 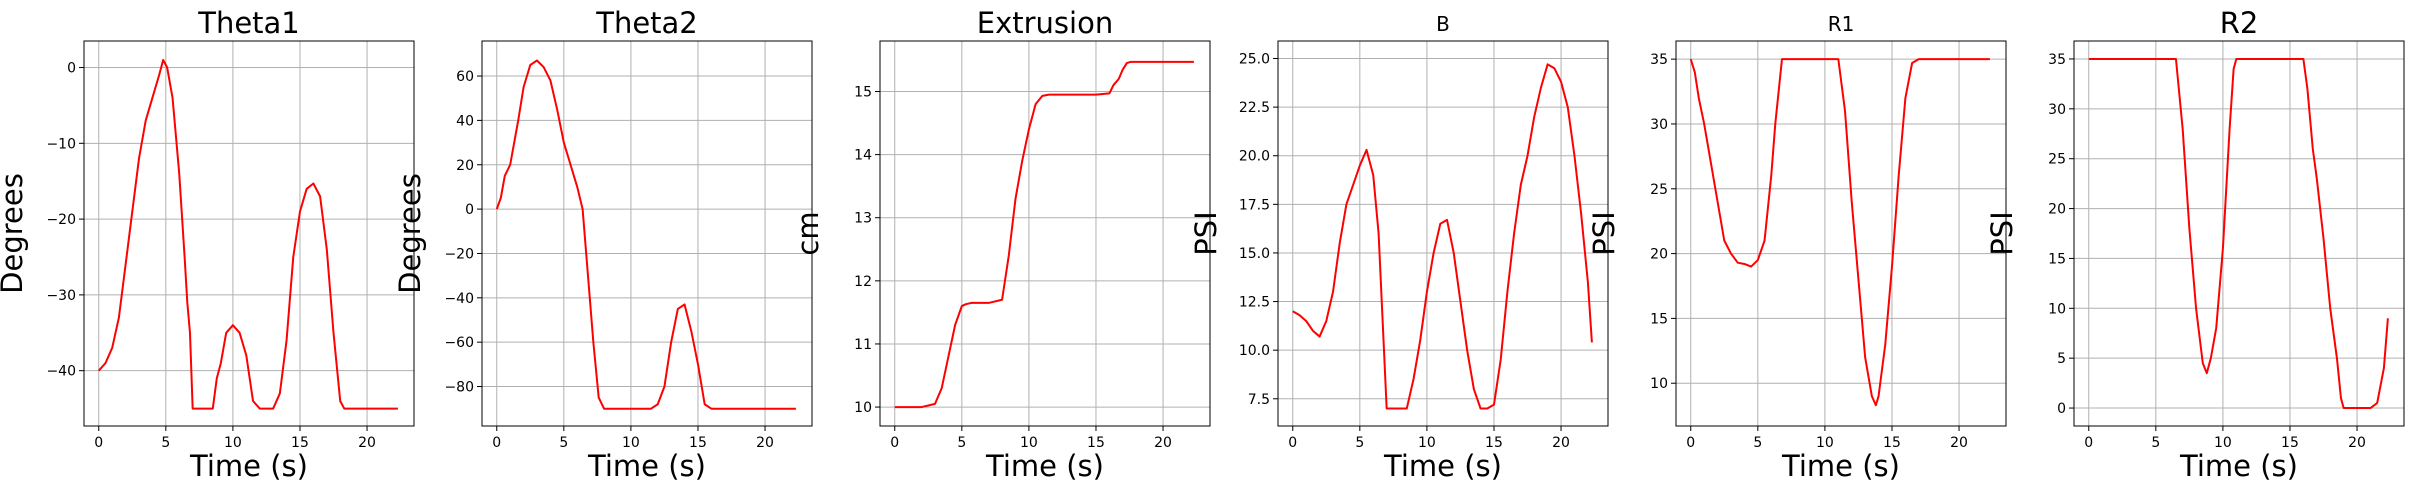 What do you see at coordinates (1254, 205) in the screenshot?
I see `y-tick-label: 17.5` at bounding box center [1254, 205].